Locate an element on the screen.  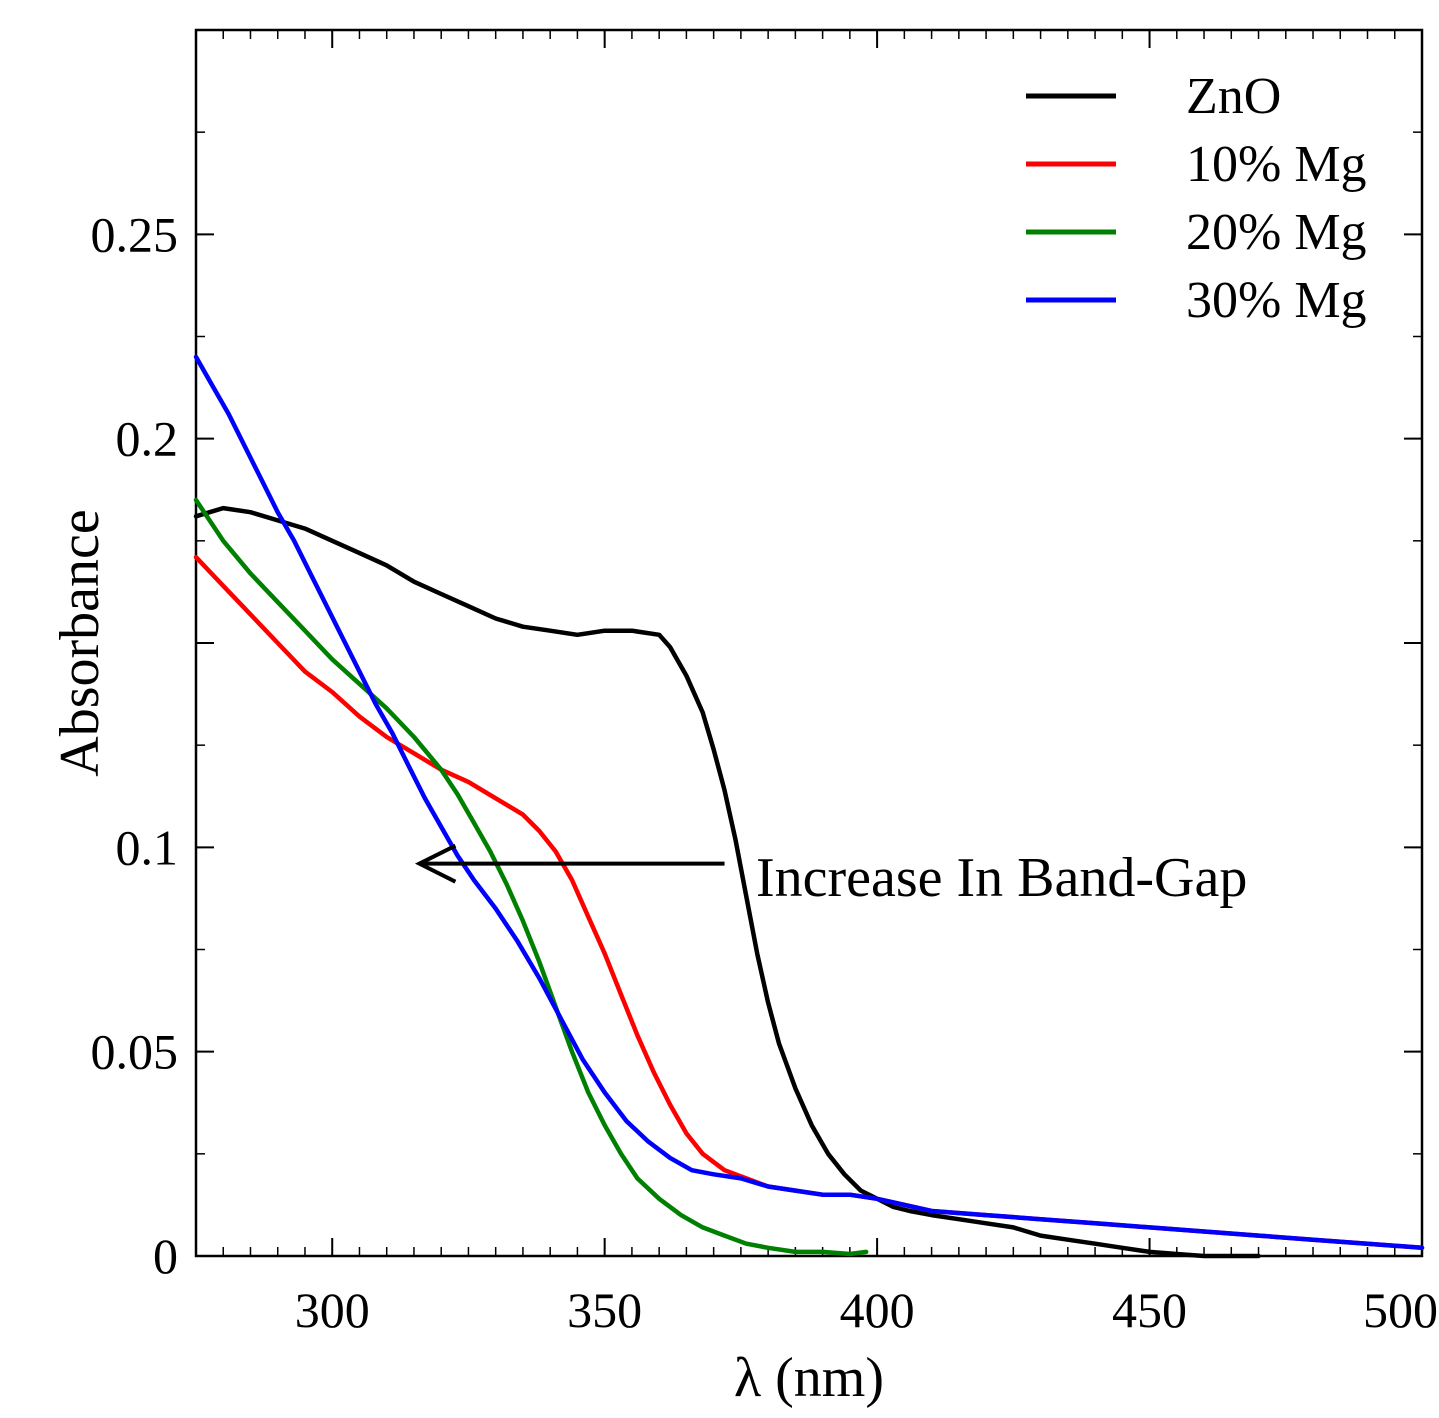
annotation-label: Increase In Band-Gap is located at coordinates (1001, 878).